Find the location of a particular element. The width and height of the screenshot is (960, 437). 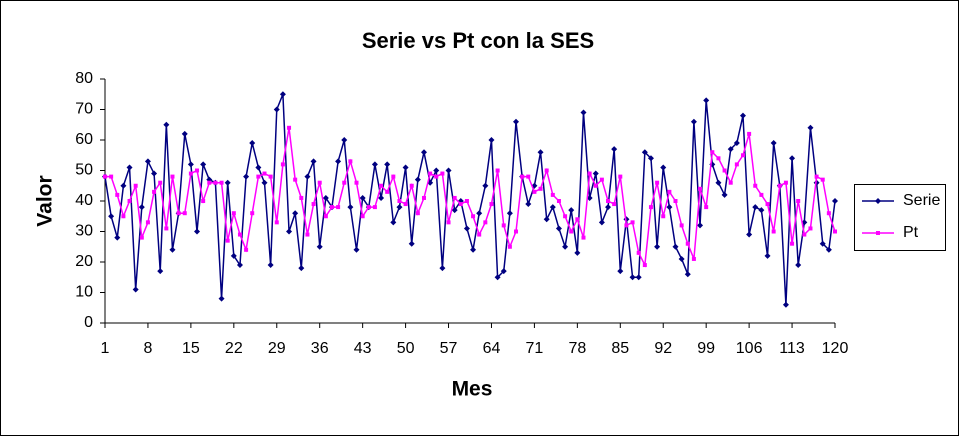

x-tick-label: 8 is located at coordinates (147, 348).